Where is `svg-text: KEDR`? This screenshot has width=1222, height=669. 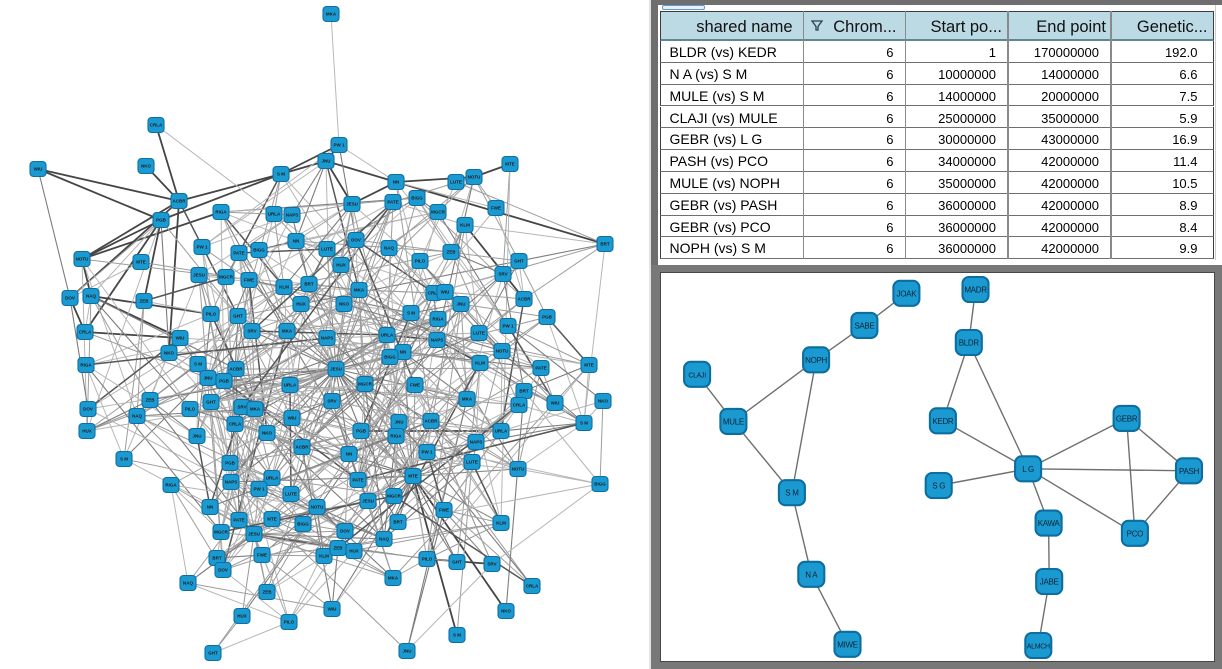
svg-text: KEDR is located at coordinates (943, 421).